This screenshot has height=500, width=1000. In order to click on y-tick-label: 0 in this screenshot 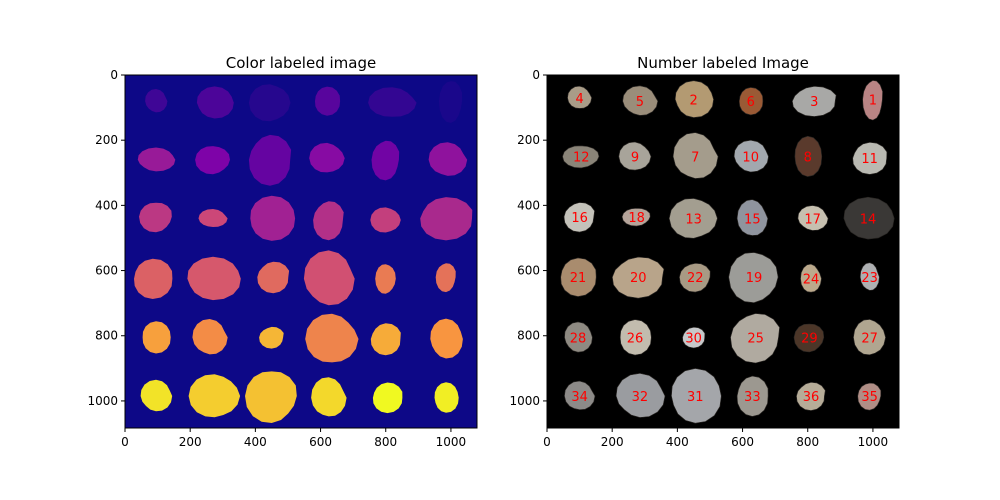, I will do `click(114, 75)`.